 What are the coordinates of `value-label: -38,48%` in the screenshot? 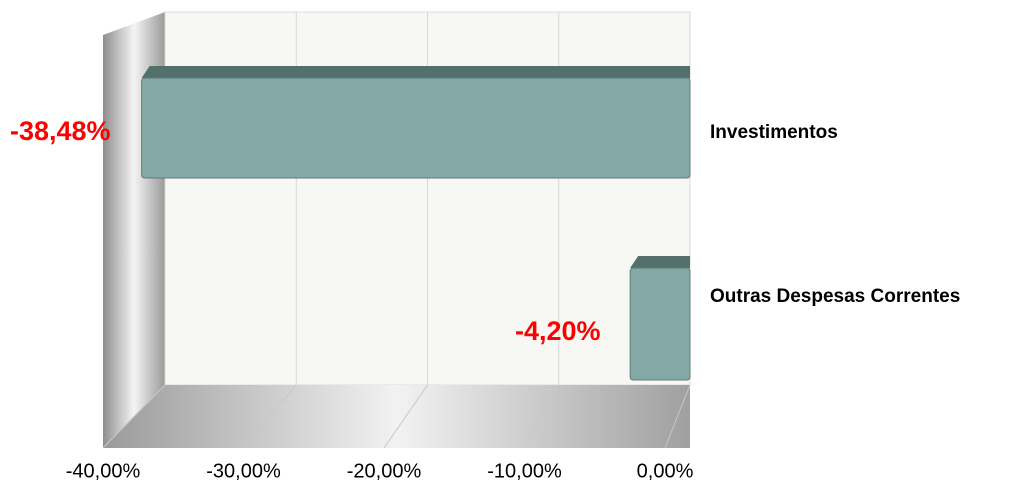 It's located at (60, 131).